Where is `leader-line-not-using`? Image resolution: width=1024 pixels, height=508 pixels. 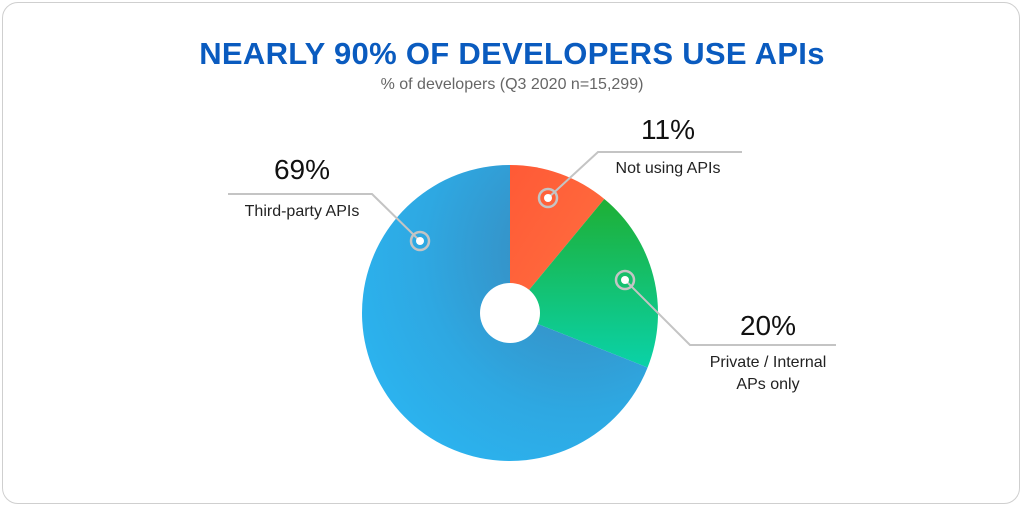
leader-line-not-using is located at coordinates (644, 175).